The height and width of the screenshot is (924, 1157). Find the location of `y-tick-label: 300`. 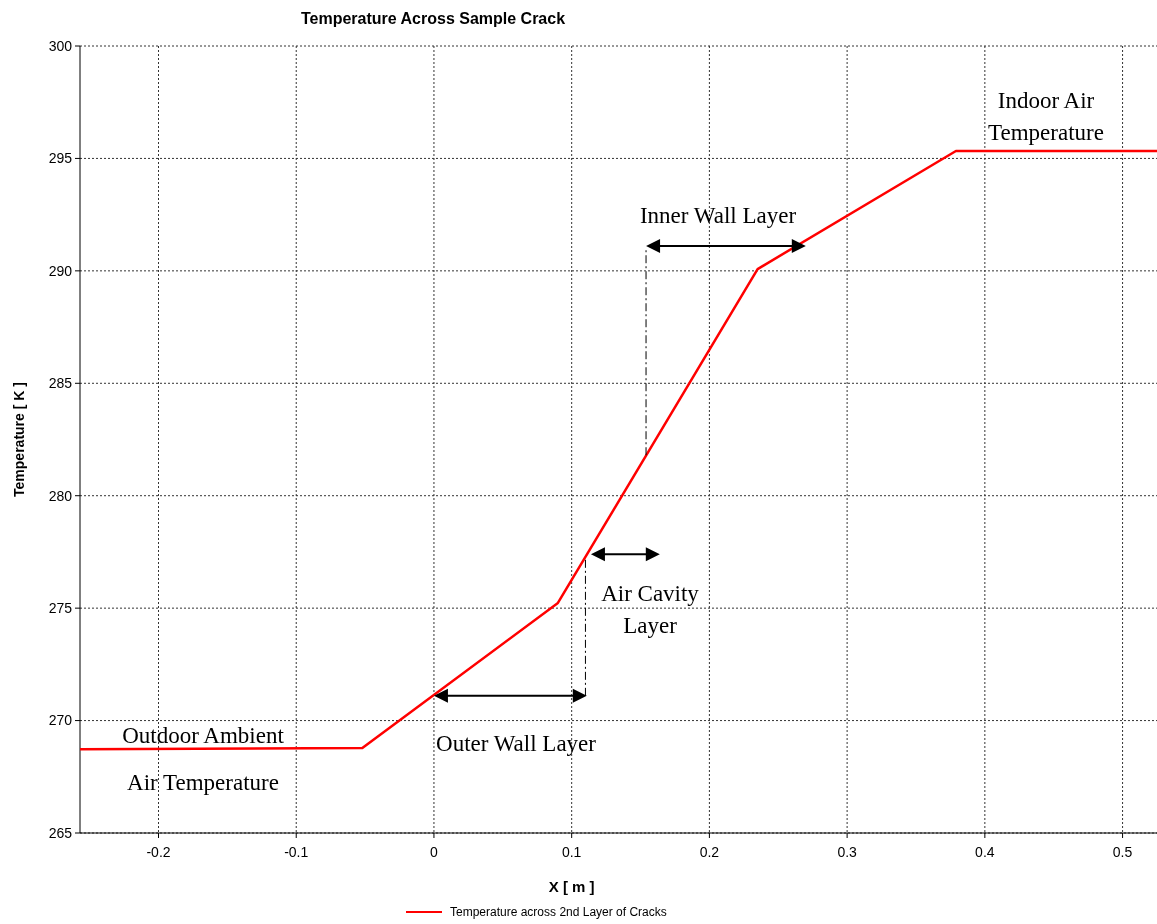

y-tick-label: 300 is located at coordinates (60, 45).